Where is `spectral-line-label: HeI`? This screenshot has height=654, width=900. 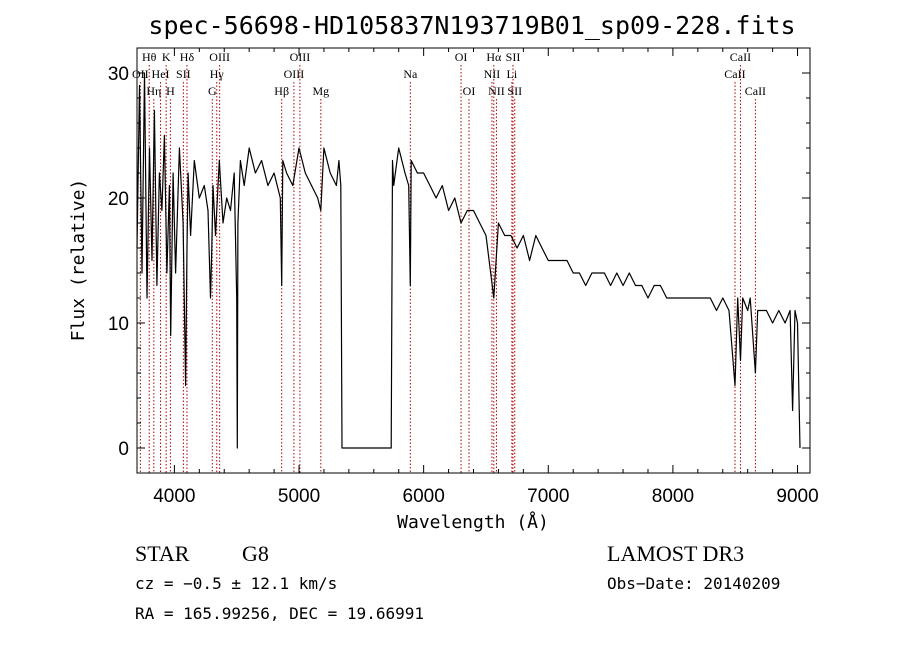 spectral-line-label: HeI is located at coordinates (161, 74).